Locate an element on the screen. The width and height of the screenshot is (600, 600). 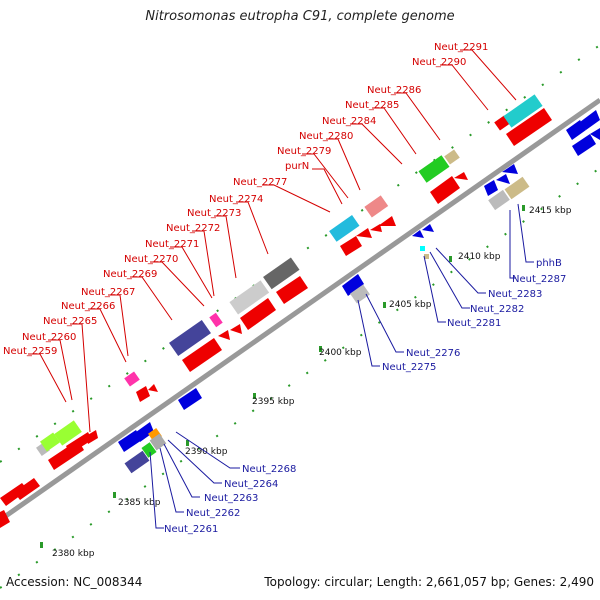
tick-label: 2400 kbp is located at coordinates (340, 353).